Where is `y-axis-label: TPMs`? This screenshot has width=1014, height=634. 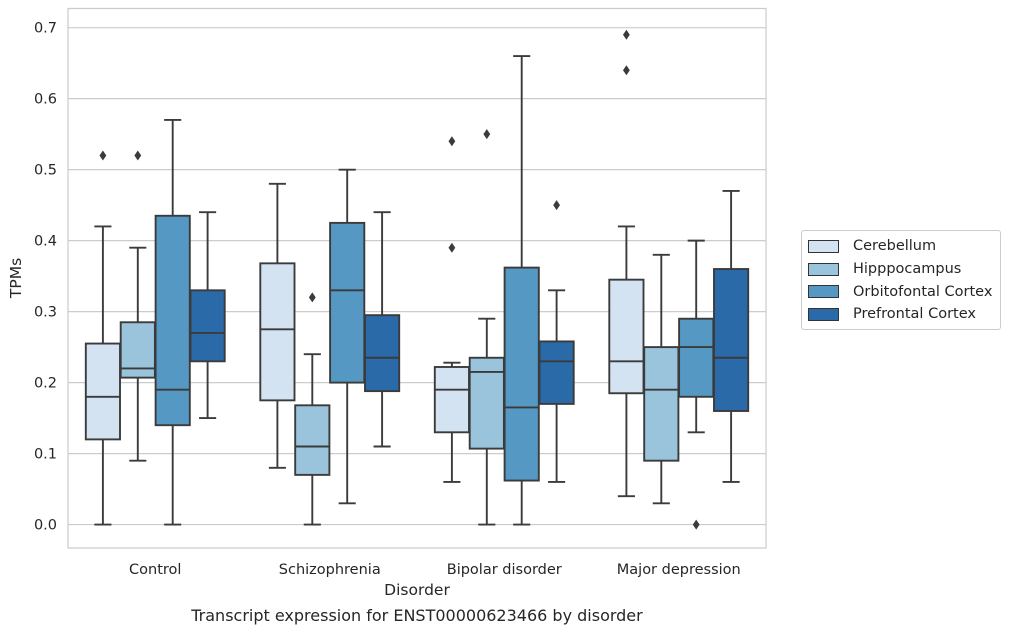
y-axis-label: TPMs is located at coordinates (16, 278).